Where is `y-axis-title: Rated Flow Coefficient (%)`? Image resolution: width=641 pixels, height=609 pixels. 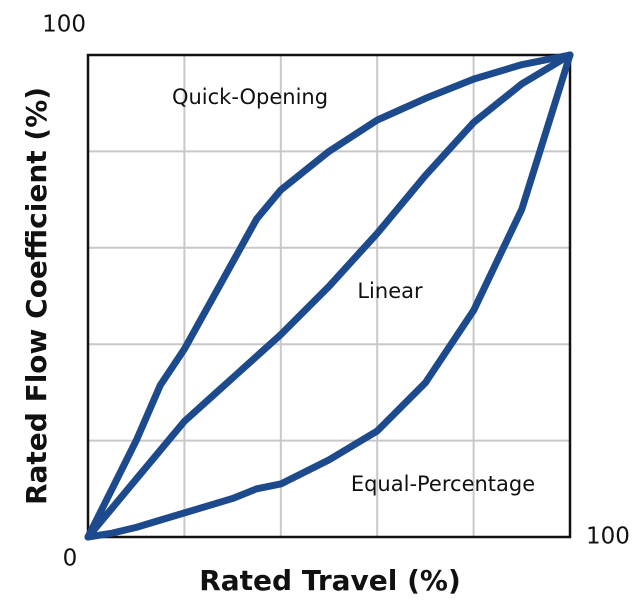
y-axis-title: Rated Flow Coefficient (%) is located at coordinates (36, 296).